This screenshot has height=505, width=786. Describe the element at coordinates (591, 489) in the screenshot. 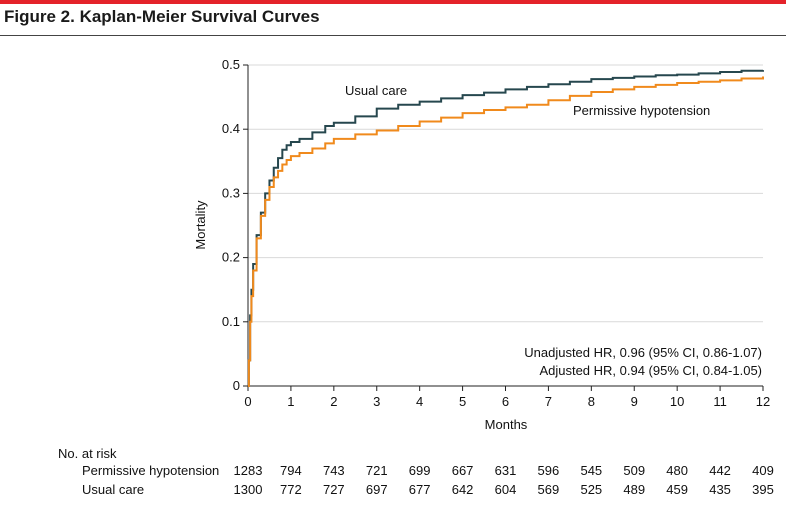

I see `risk-value: 525` at that location.